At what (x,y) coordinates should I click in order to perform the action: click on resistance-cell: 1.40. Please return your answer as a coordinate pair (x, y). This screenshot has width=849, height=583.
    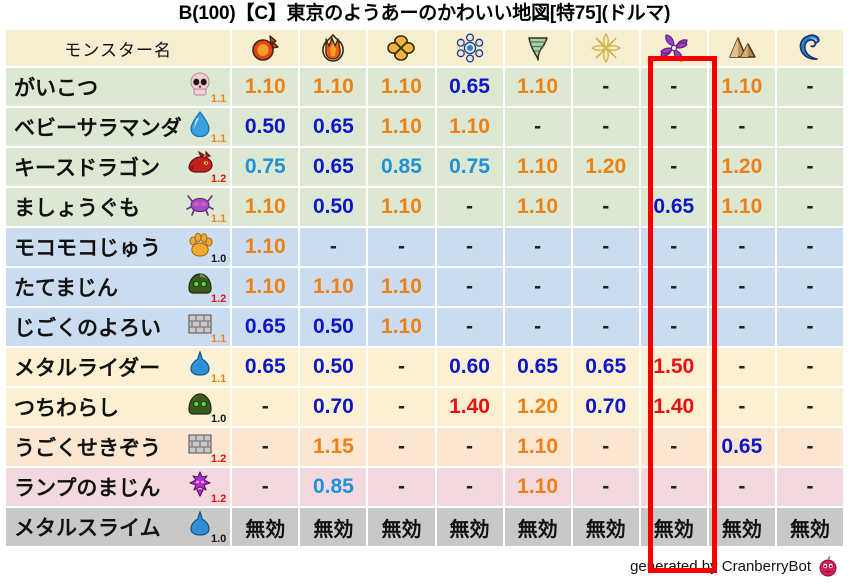
    Looking at the image, I should click on (469, 407).